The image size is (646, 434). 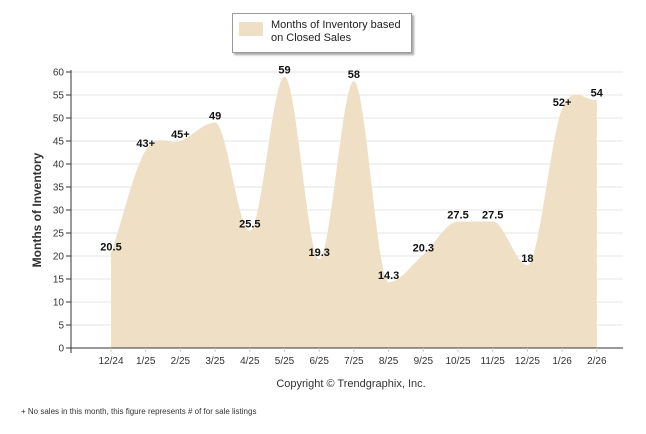 I want to click on x-tick-label-7/25: 7/25, so click(x=354, y=361).